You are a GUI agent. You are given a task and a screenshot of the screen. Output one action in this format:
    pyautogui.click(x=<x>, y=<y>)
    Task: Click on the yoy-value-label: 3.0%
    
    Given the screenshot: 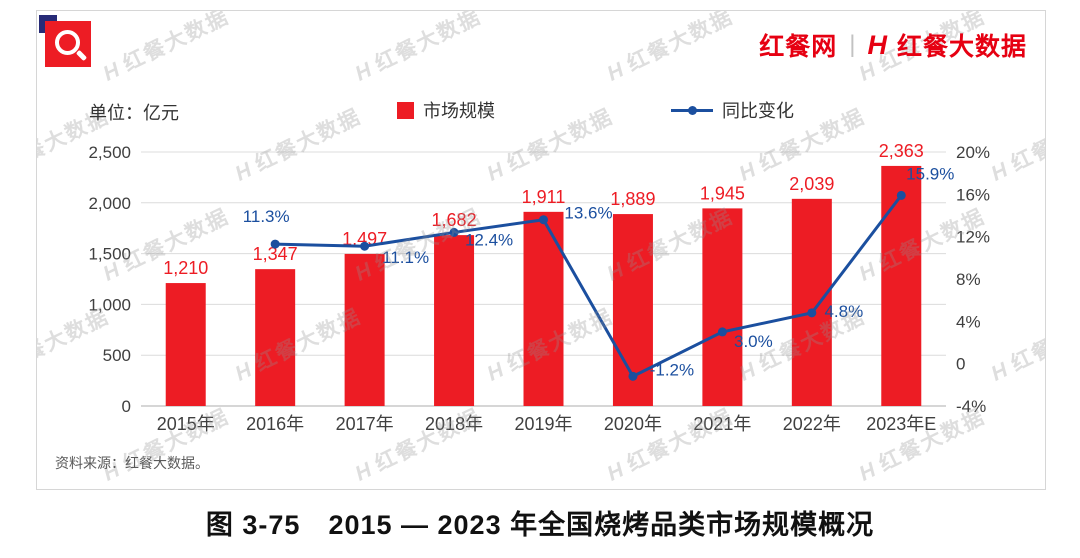 What is the action you would take?
    pyautogui.click(x=753, y=341)
    